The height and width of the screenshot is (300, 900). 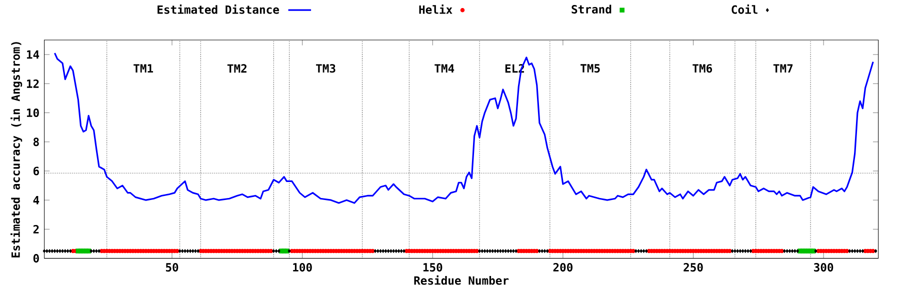 I want to click on ref-line-label: TM4, so click(x=444, y=68).